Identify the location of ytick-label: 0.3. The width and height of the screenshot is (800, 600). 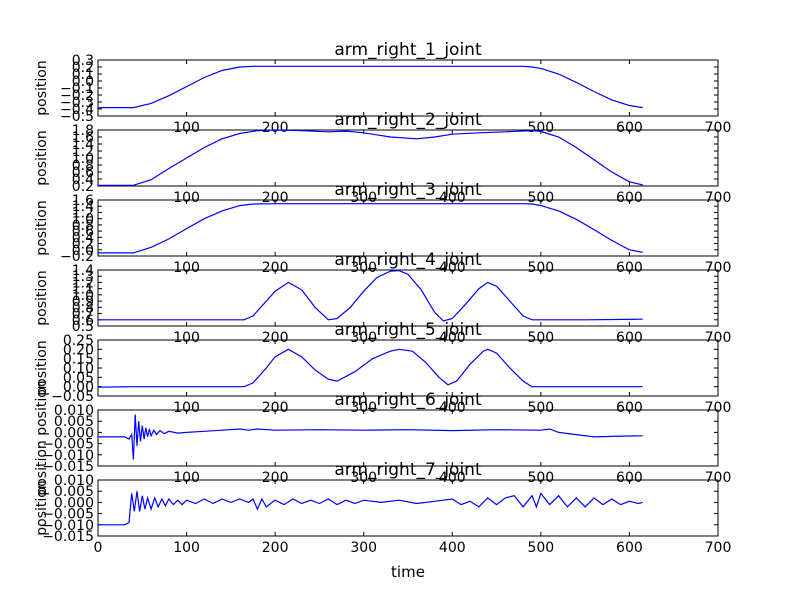
(83, 61).